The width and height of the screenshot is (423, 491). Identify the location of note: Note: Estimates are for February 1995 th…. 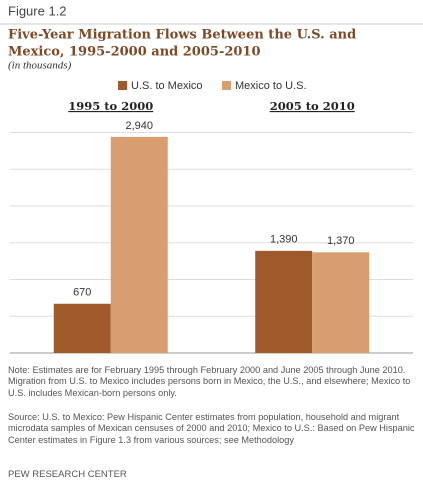
(209, 381).